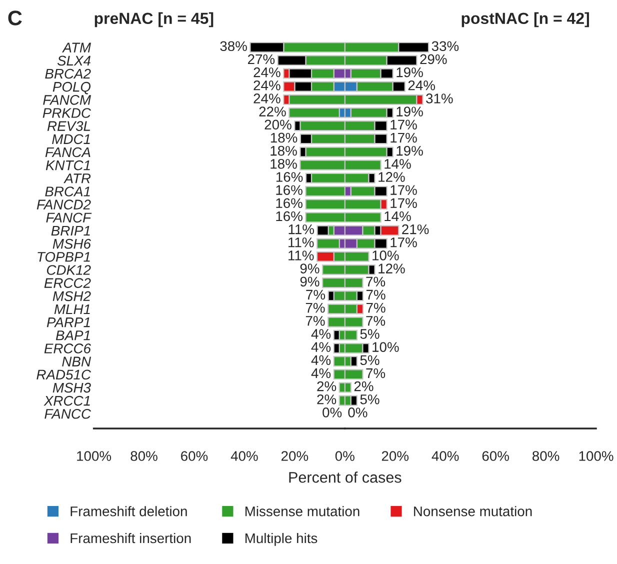 The image size is (617, 564). Describe the element at coordinates (130, 538) in the screenshot. I see `legend-label: Frameshift insertion` at that location.